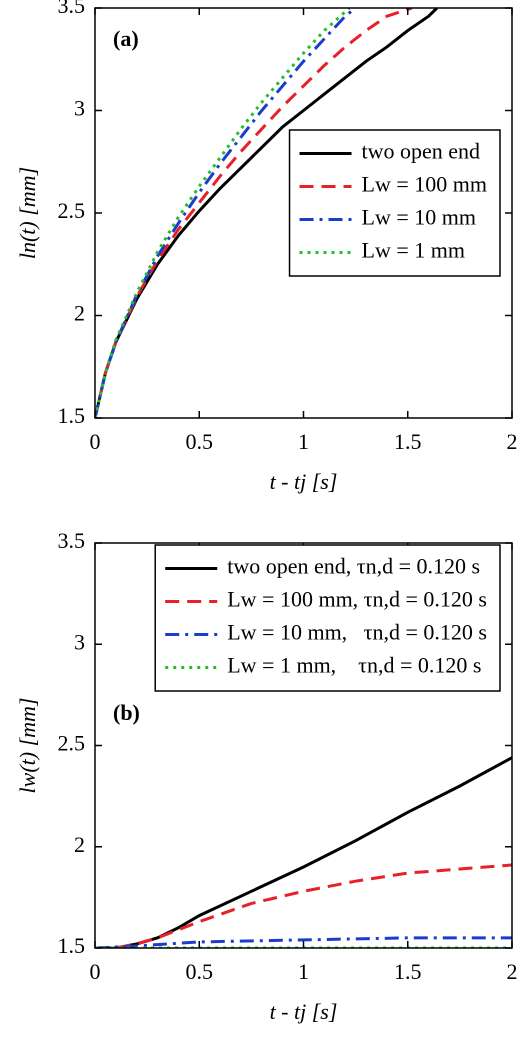 This screenshot has height=1039, width=520. Describe the element at coordinates (357, 599) in the screenshot. I see `legend-label: Lw = 100 mm, τn,d = 0.120 s` at that location.